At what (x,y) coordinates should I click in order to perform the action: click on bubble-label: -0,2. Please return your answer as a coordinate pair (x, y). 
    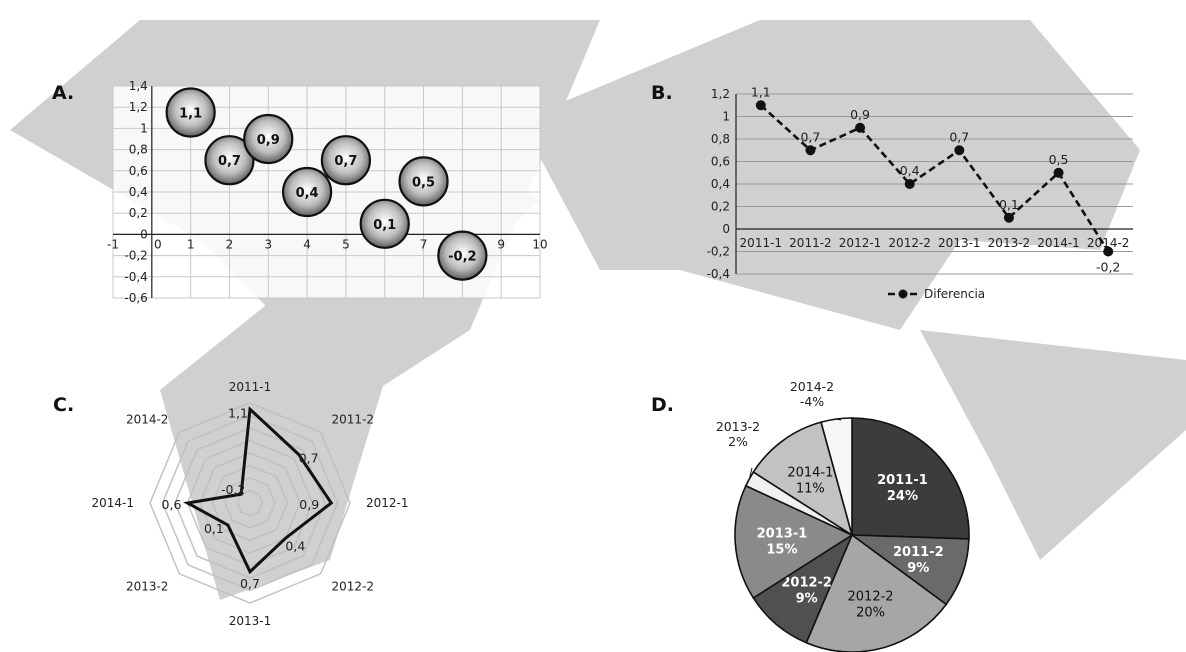
    Looking at the image, I should click on (462, 257).